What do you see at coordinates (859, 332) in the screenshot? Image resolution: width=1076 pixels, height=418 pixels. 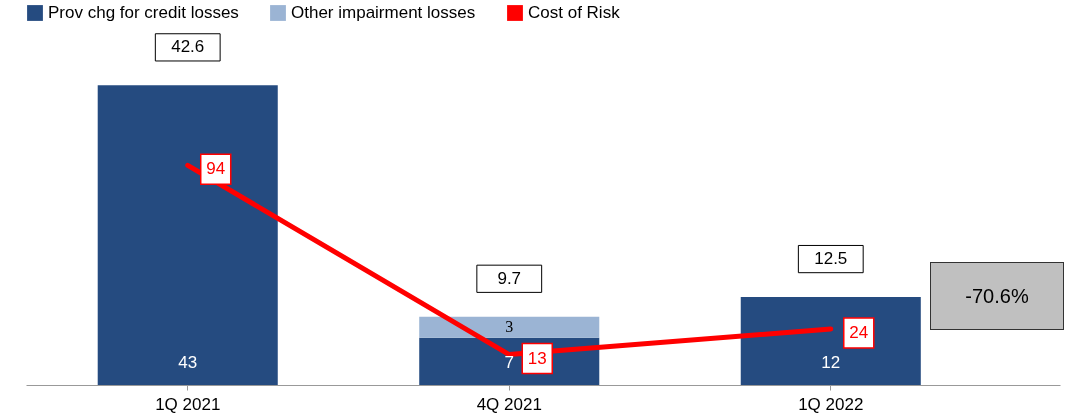 I see `data-label: 24` at bounding box center [859, 332].